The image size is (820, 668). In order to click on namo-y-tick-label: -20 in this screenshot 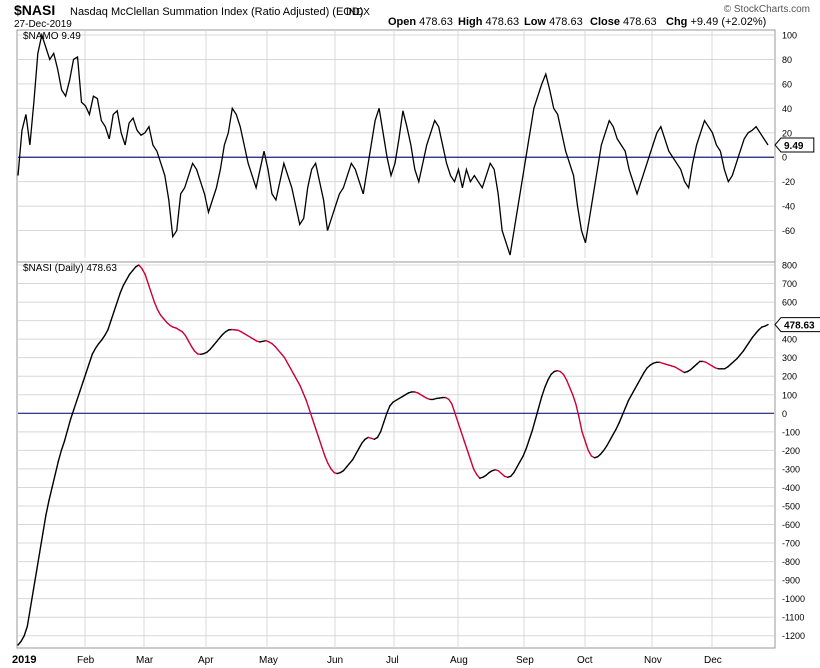, I will do `click(788, 182)`.